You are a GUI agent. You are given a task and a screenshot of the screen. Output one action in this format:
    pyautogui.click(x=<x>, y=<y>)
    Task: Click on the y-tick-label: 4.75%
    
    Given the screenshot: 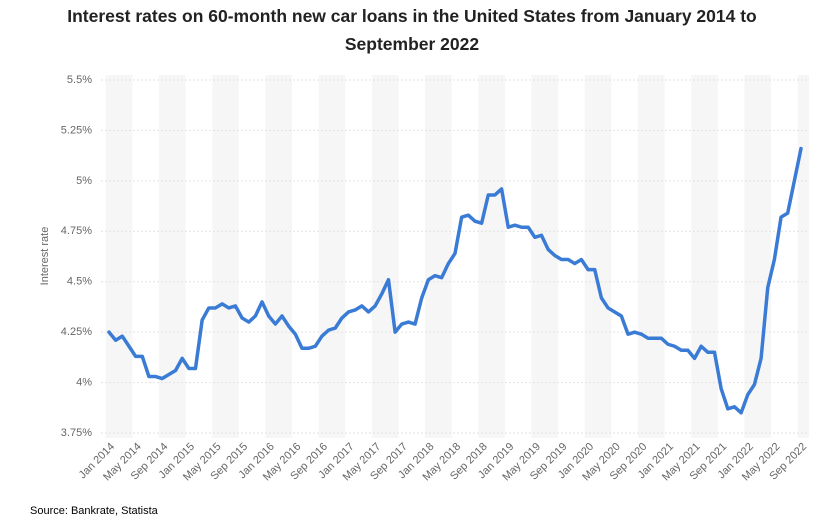 What is the action you would take?
    pyautogui.click(x=76, y=231)
    